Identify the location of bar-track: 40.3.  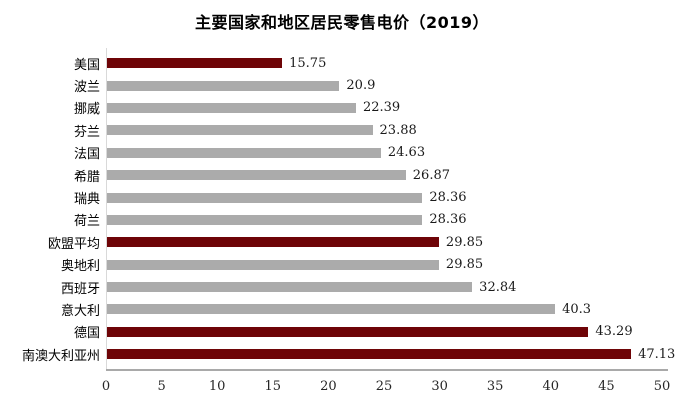
(385, 309).